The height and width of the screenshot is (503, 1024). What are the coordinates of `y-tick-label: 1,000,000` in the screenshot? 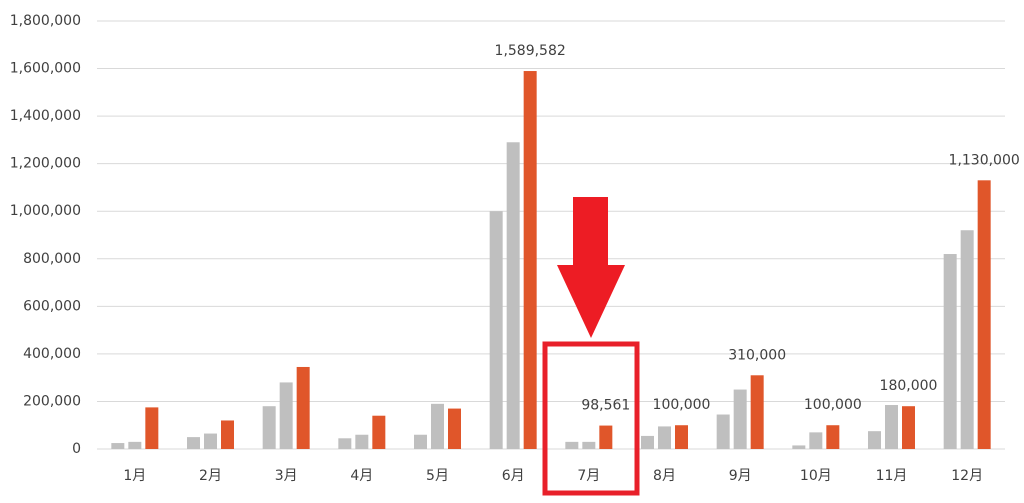 It's located at (45, 211).